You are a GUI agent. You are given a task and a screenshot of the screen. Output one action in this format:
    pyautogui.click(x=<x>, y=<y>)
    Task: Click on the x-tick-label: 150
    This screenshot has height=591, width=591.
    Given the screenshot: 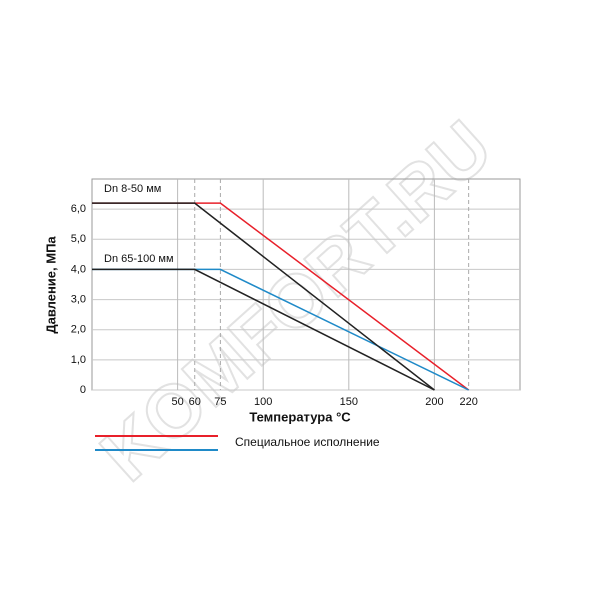 What is the action you would take?
    pyautogui.click(x=349, y=402)
    